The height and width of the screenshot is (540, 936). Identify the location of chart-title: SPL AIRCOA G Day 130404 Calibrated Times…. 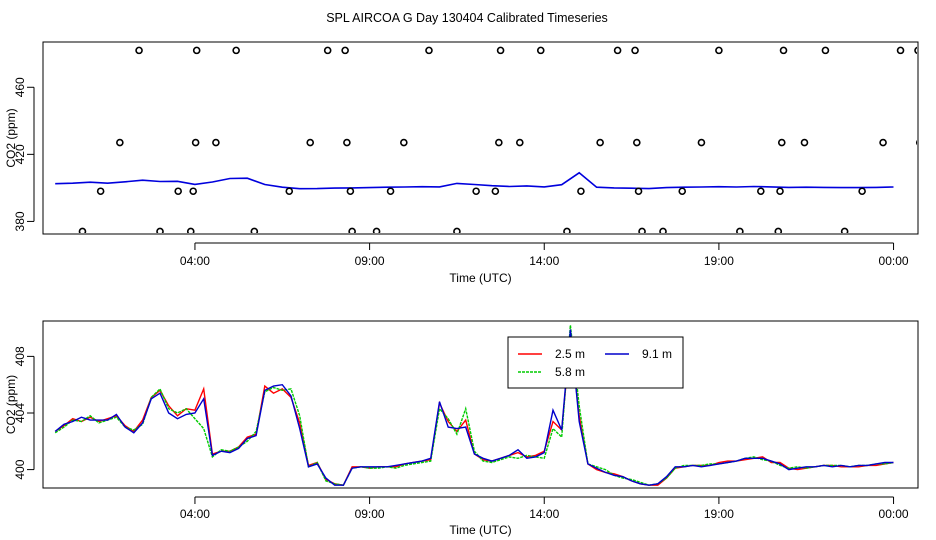
(467, 18).